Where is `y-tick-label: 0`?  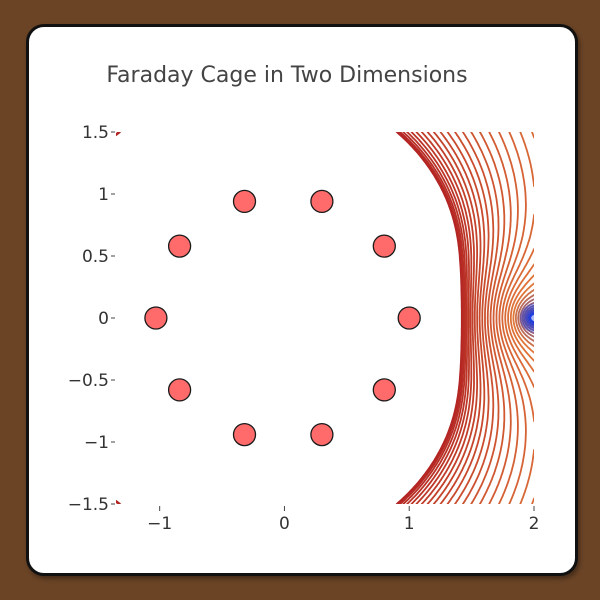
y-tick-label: 0 is located at coordinates (103, 319).